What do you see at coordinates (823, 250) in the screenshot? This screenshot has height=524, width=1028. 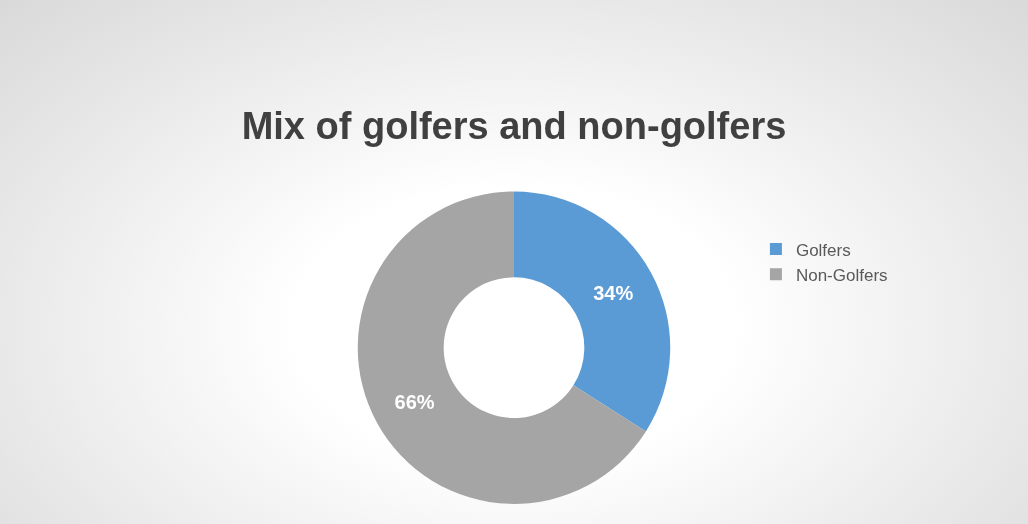 I see `legend-label: Golfers` at bounding box center [823, 250].